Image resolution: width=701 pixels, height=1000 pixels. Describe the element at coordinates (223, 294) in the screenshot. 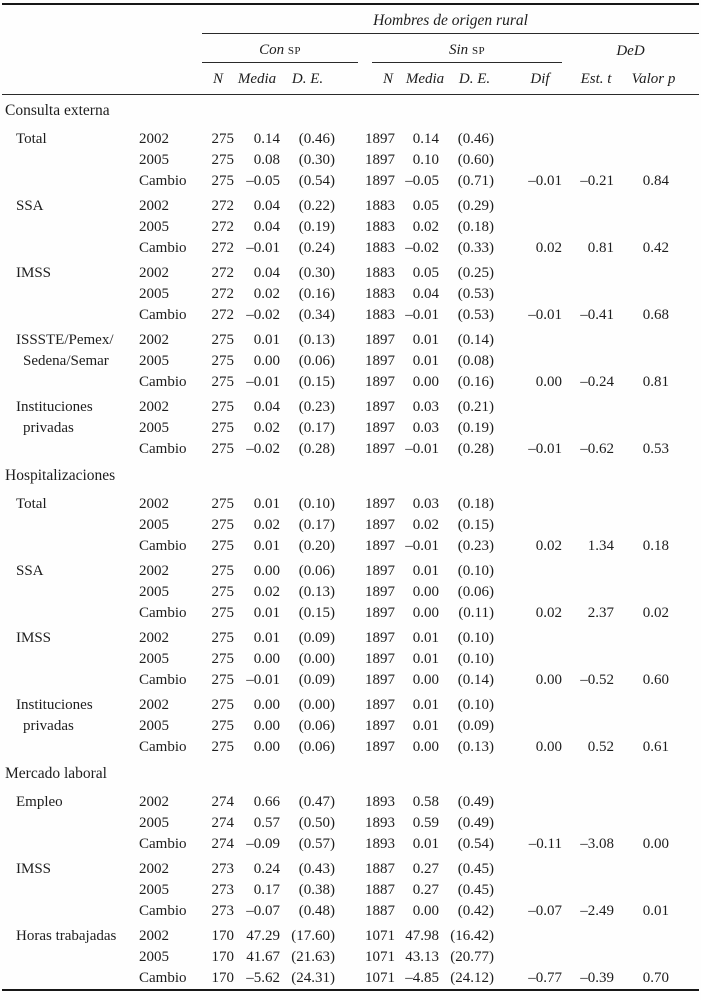

I see `value-cell-n-con: 272` at that location.